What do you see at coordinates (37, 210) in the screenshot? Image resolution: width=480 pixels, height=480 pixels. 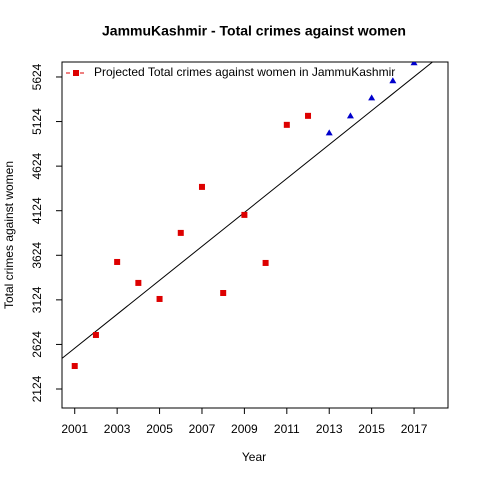 I see `y-tick-label: 4124` at bounding box center [37, 210].